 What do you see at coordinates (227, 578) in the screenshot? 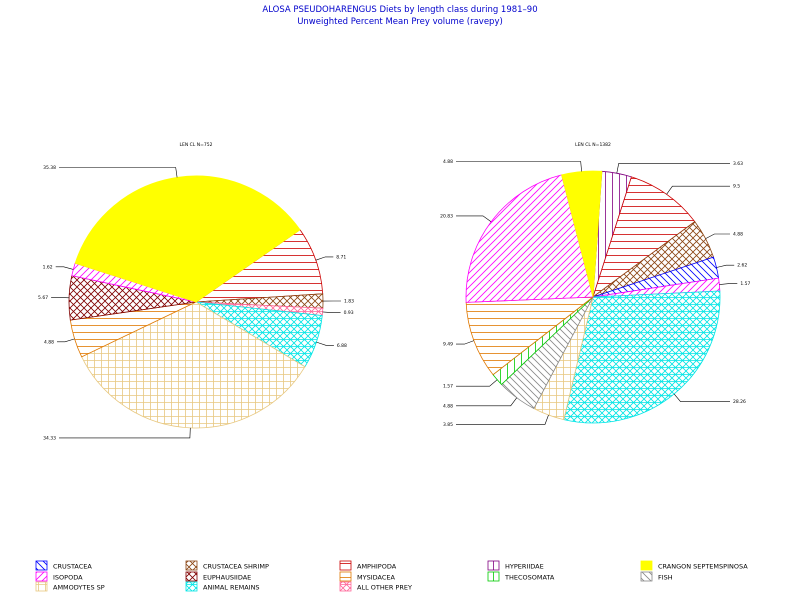
I see `legend-label: EUPHAUSIIDAE` at bounding box center [227, 578].